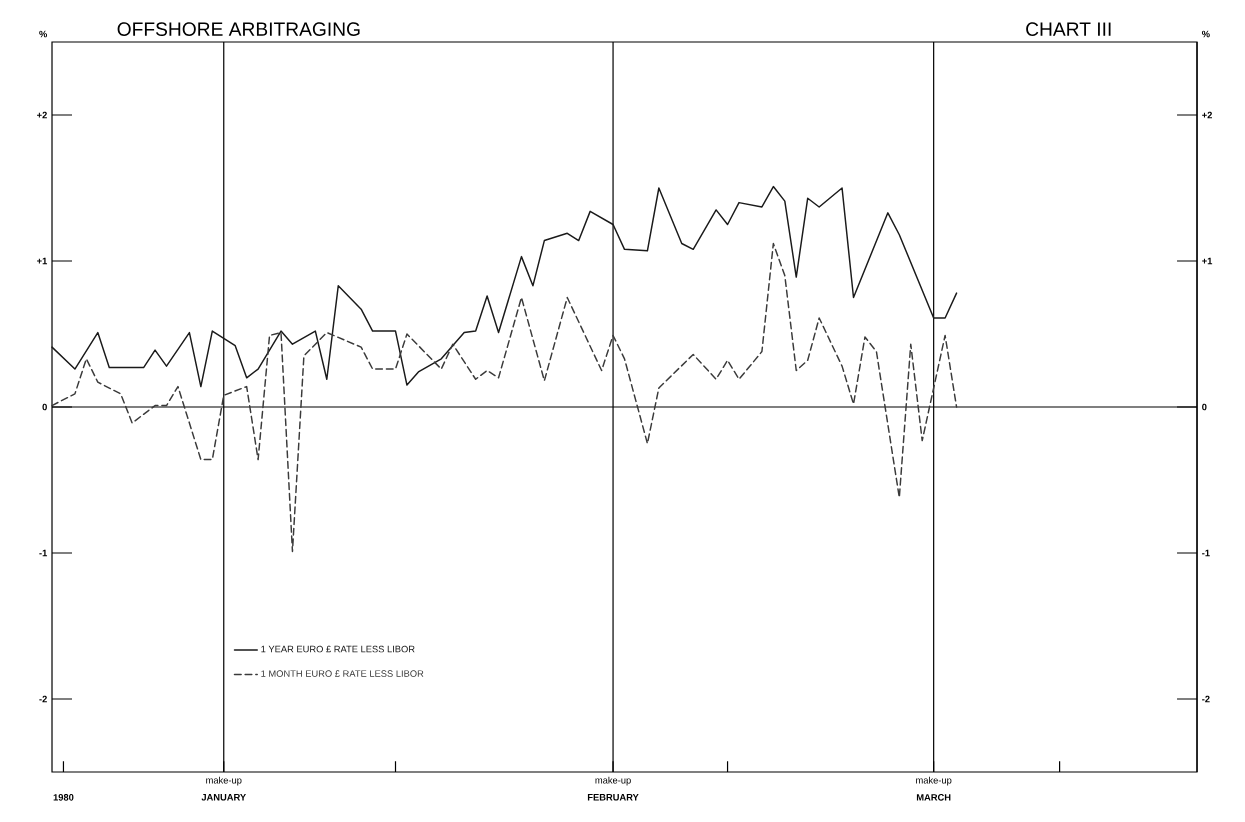  Describe the element at coordinates (42, 115) in the screenshot. I see `y-tick-label: +2` at that location.